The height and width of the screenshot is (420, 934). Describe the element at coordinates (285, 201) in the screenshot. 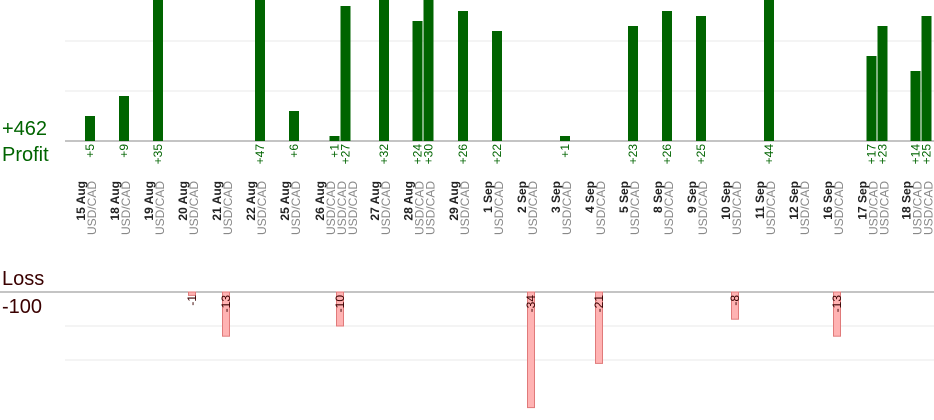

I see `x-date-label: 25 Aug` at that location.